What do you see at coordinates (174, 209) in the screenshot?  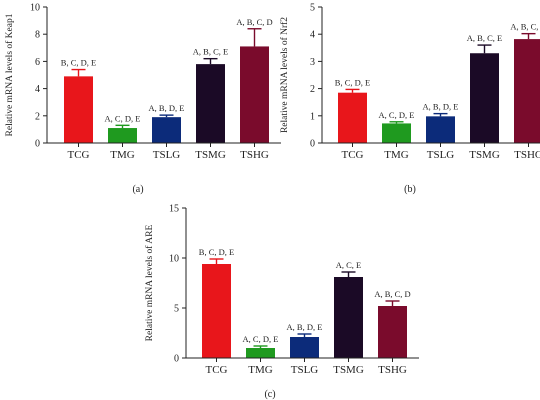 I see `y-tick-label: 15` at bounding box center [174, 209].